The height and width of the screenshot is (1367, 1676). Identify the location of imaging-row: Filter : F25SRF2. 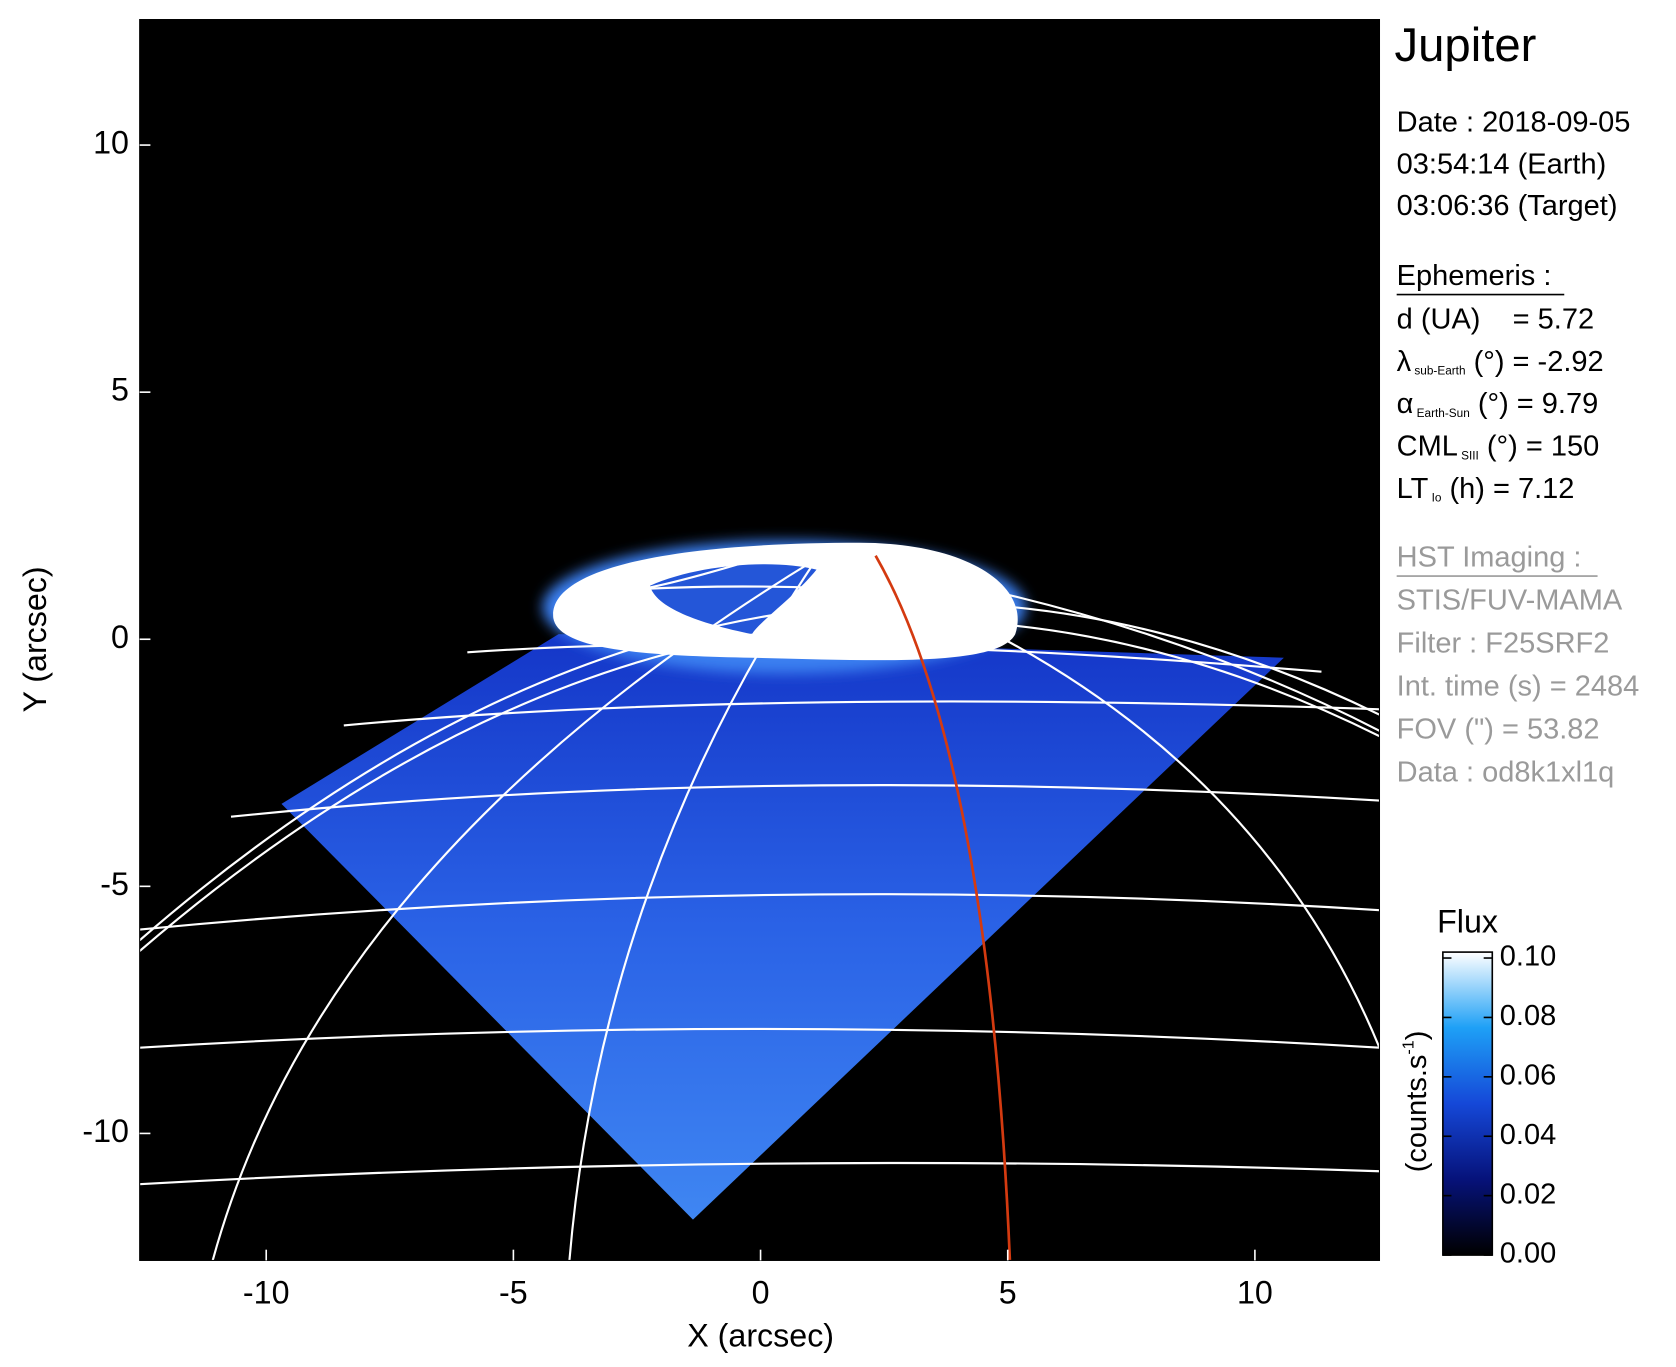
(1503, 643).